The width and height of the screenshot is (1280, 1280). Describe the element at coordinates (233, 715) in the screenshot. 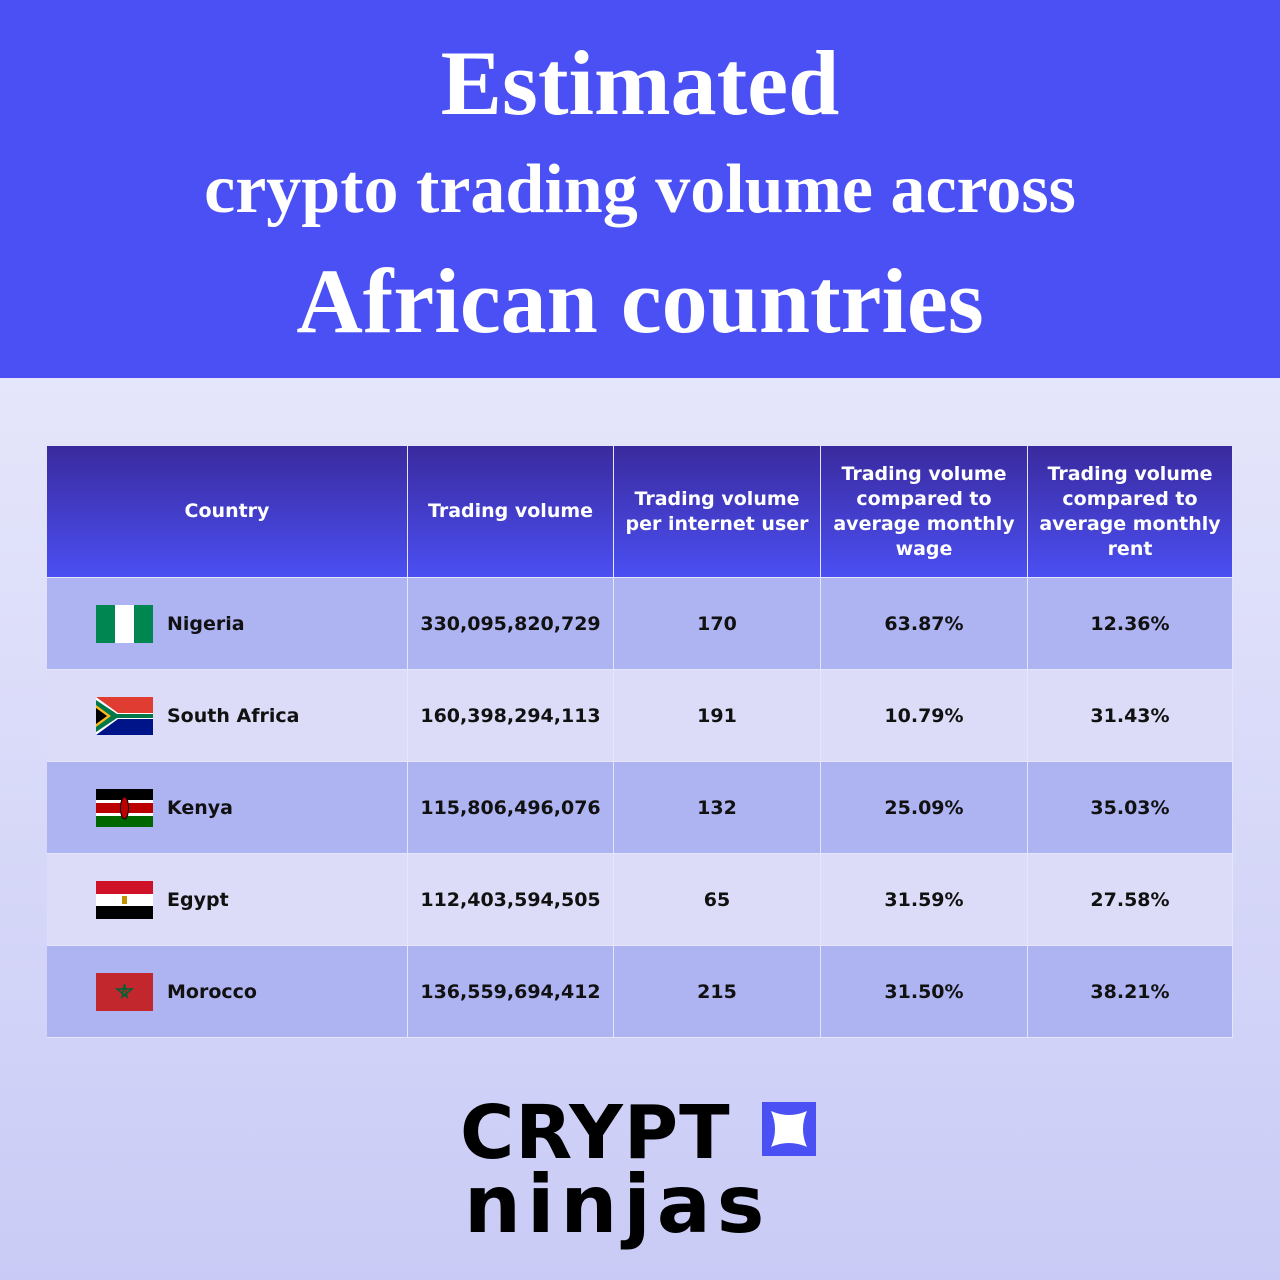

I see `country-name: South Africa` at that location.